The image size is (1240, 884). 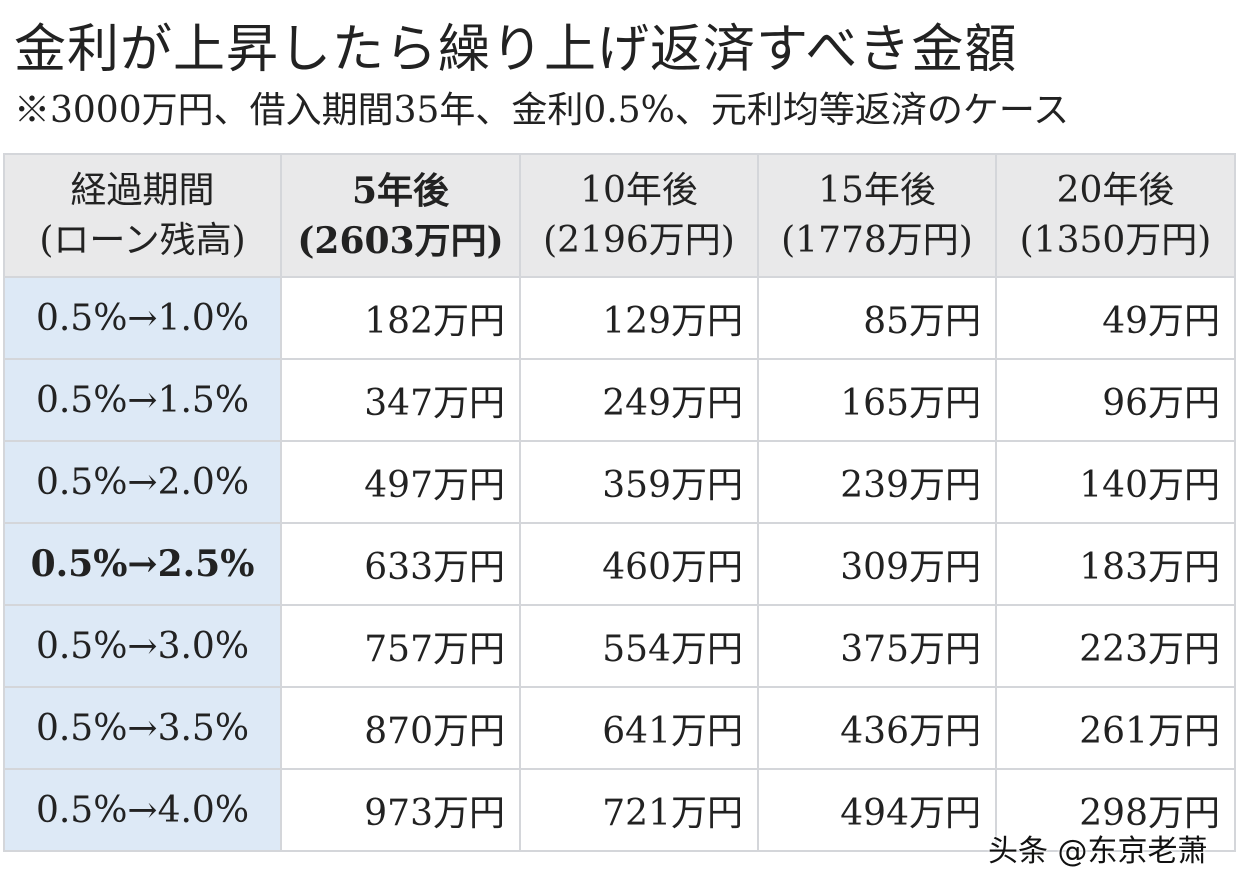 I want to click on column-header-line1: 15年後, so click(x=877, y=190).